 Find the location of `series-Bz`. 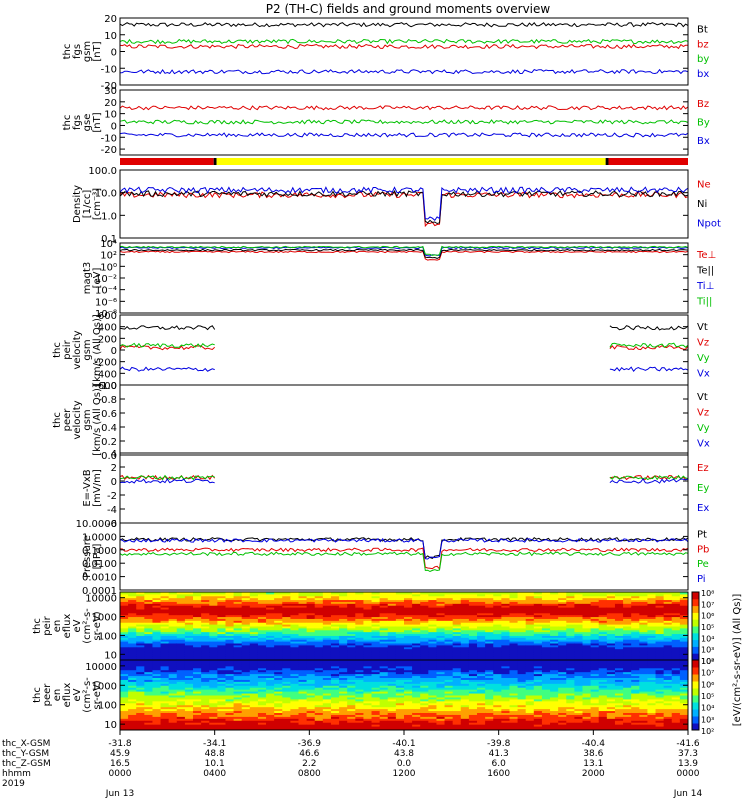

series-Bz is located at coordinates (404, 108).